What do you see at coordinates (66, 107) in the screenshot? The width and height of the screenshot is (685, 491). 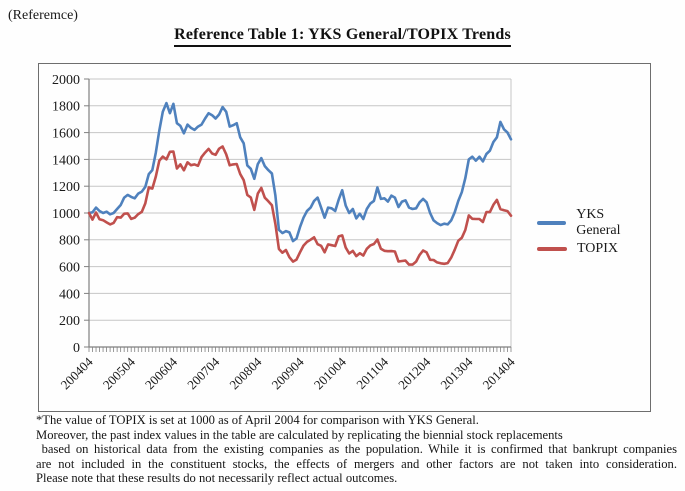 I see `y-tick-label: 1800` at bounding box center [66, 107].